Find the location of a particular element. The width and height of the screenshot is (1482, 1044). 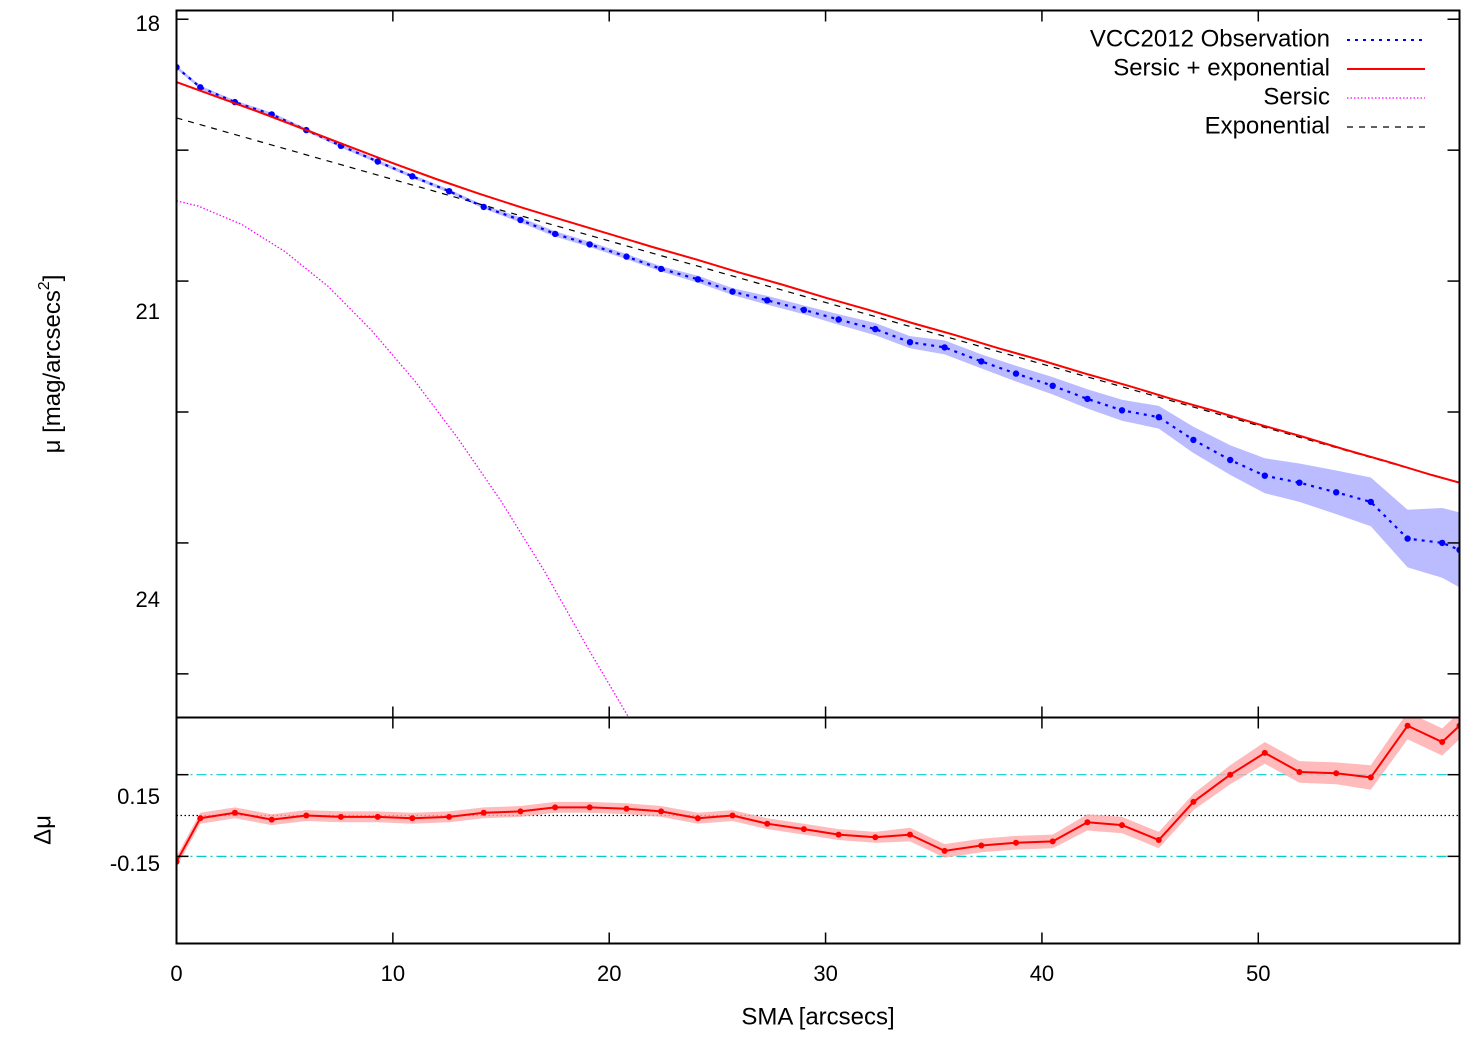

x-tick-label: 40 is located at coordinates (1042, 973).